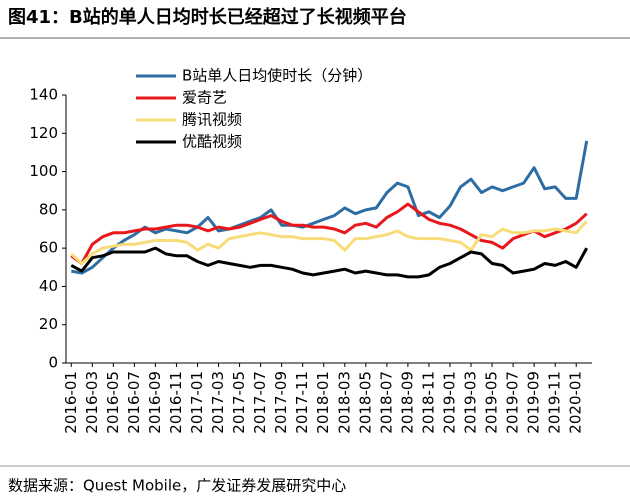 This screenshot has width=630, height=503. Describe the element at coordinates (176, 402) in the screenshot. I see `x-tick-label: 2016-11` at that location.